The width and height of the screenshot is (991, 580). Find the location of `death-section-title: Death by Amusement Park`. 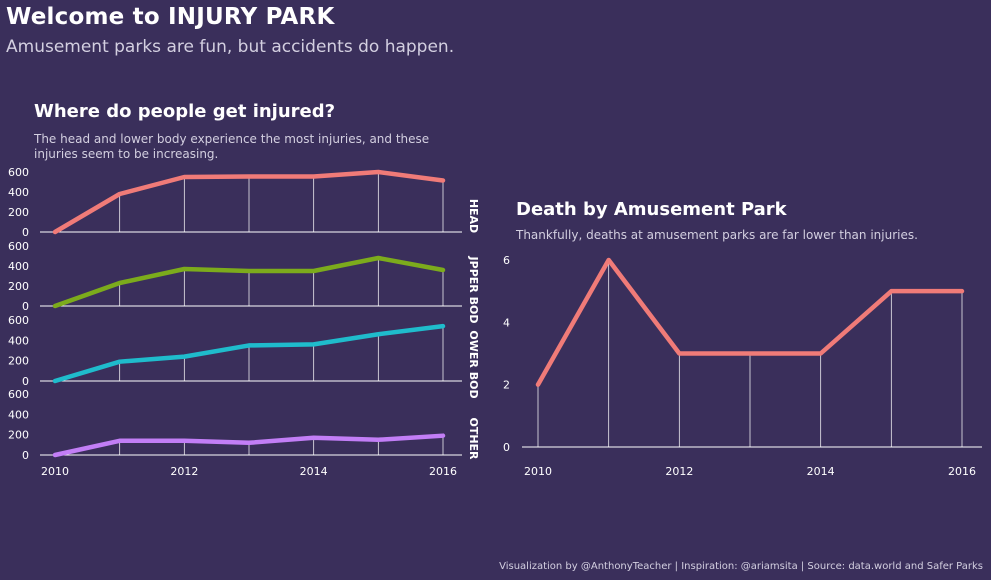

death-section-title: Death by Amusement Park is located at coordinates (651, 209).